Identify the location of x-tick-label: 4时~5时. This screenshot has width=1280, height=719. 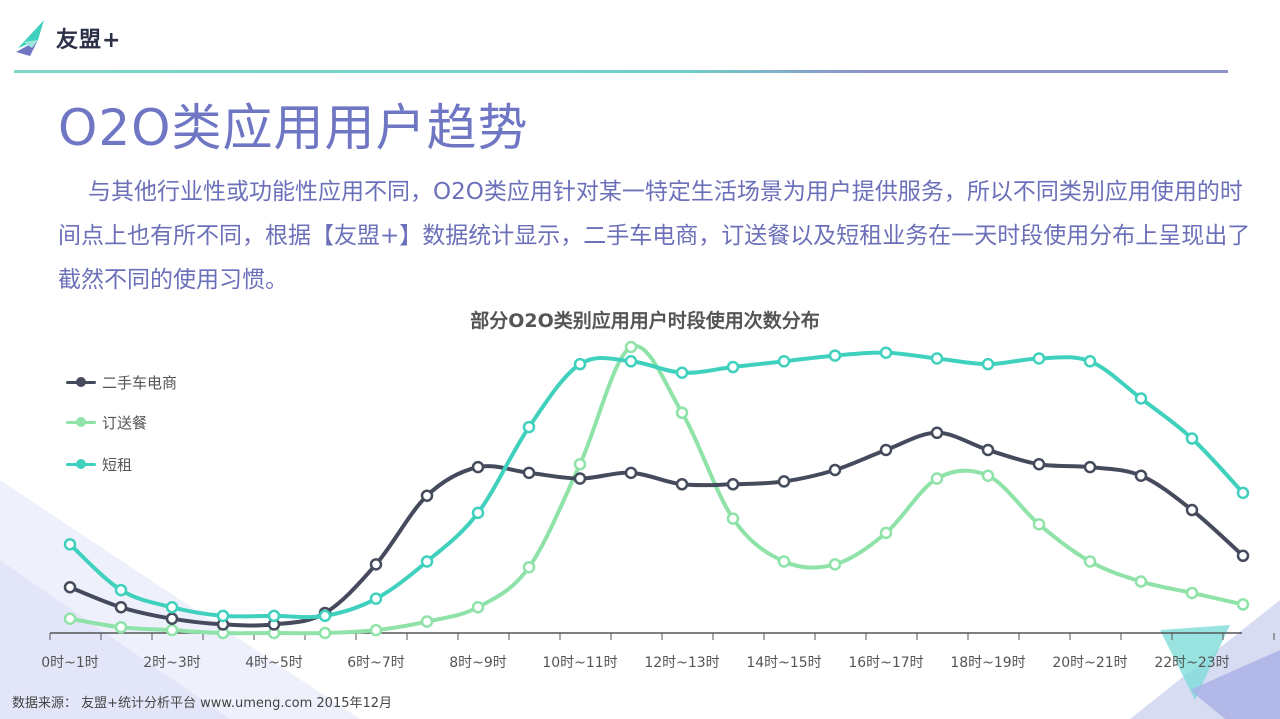
(274, 663).